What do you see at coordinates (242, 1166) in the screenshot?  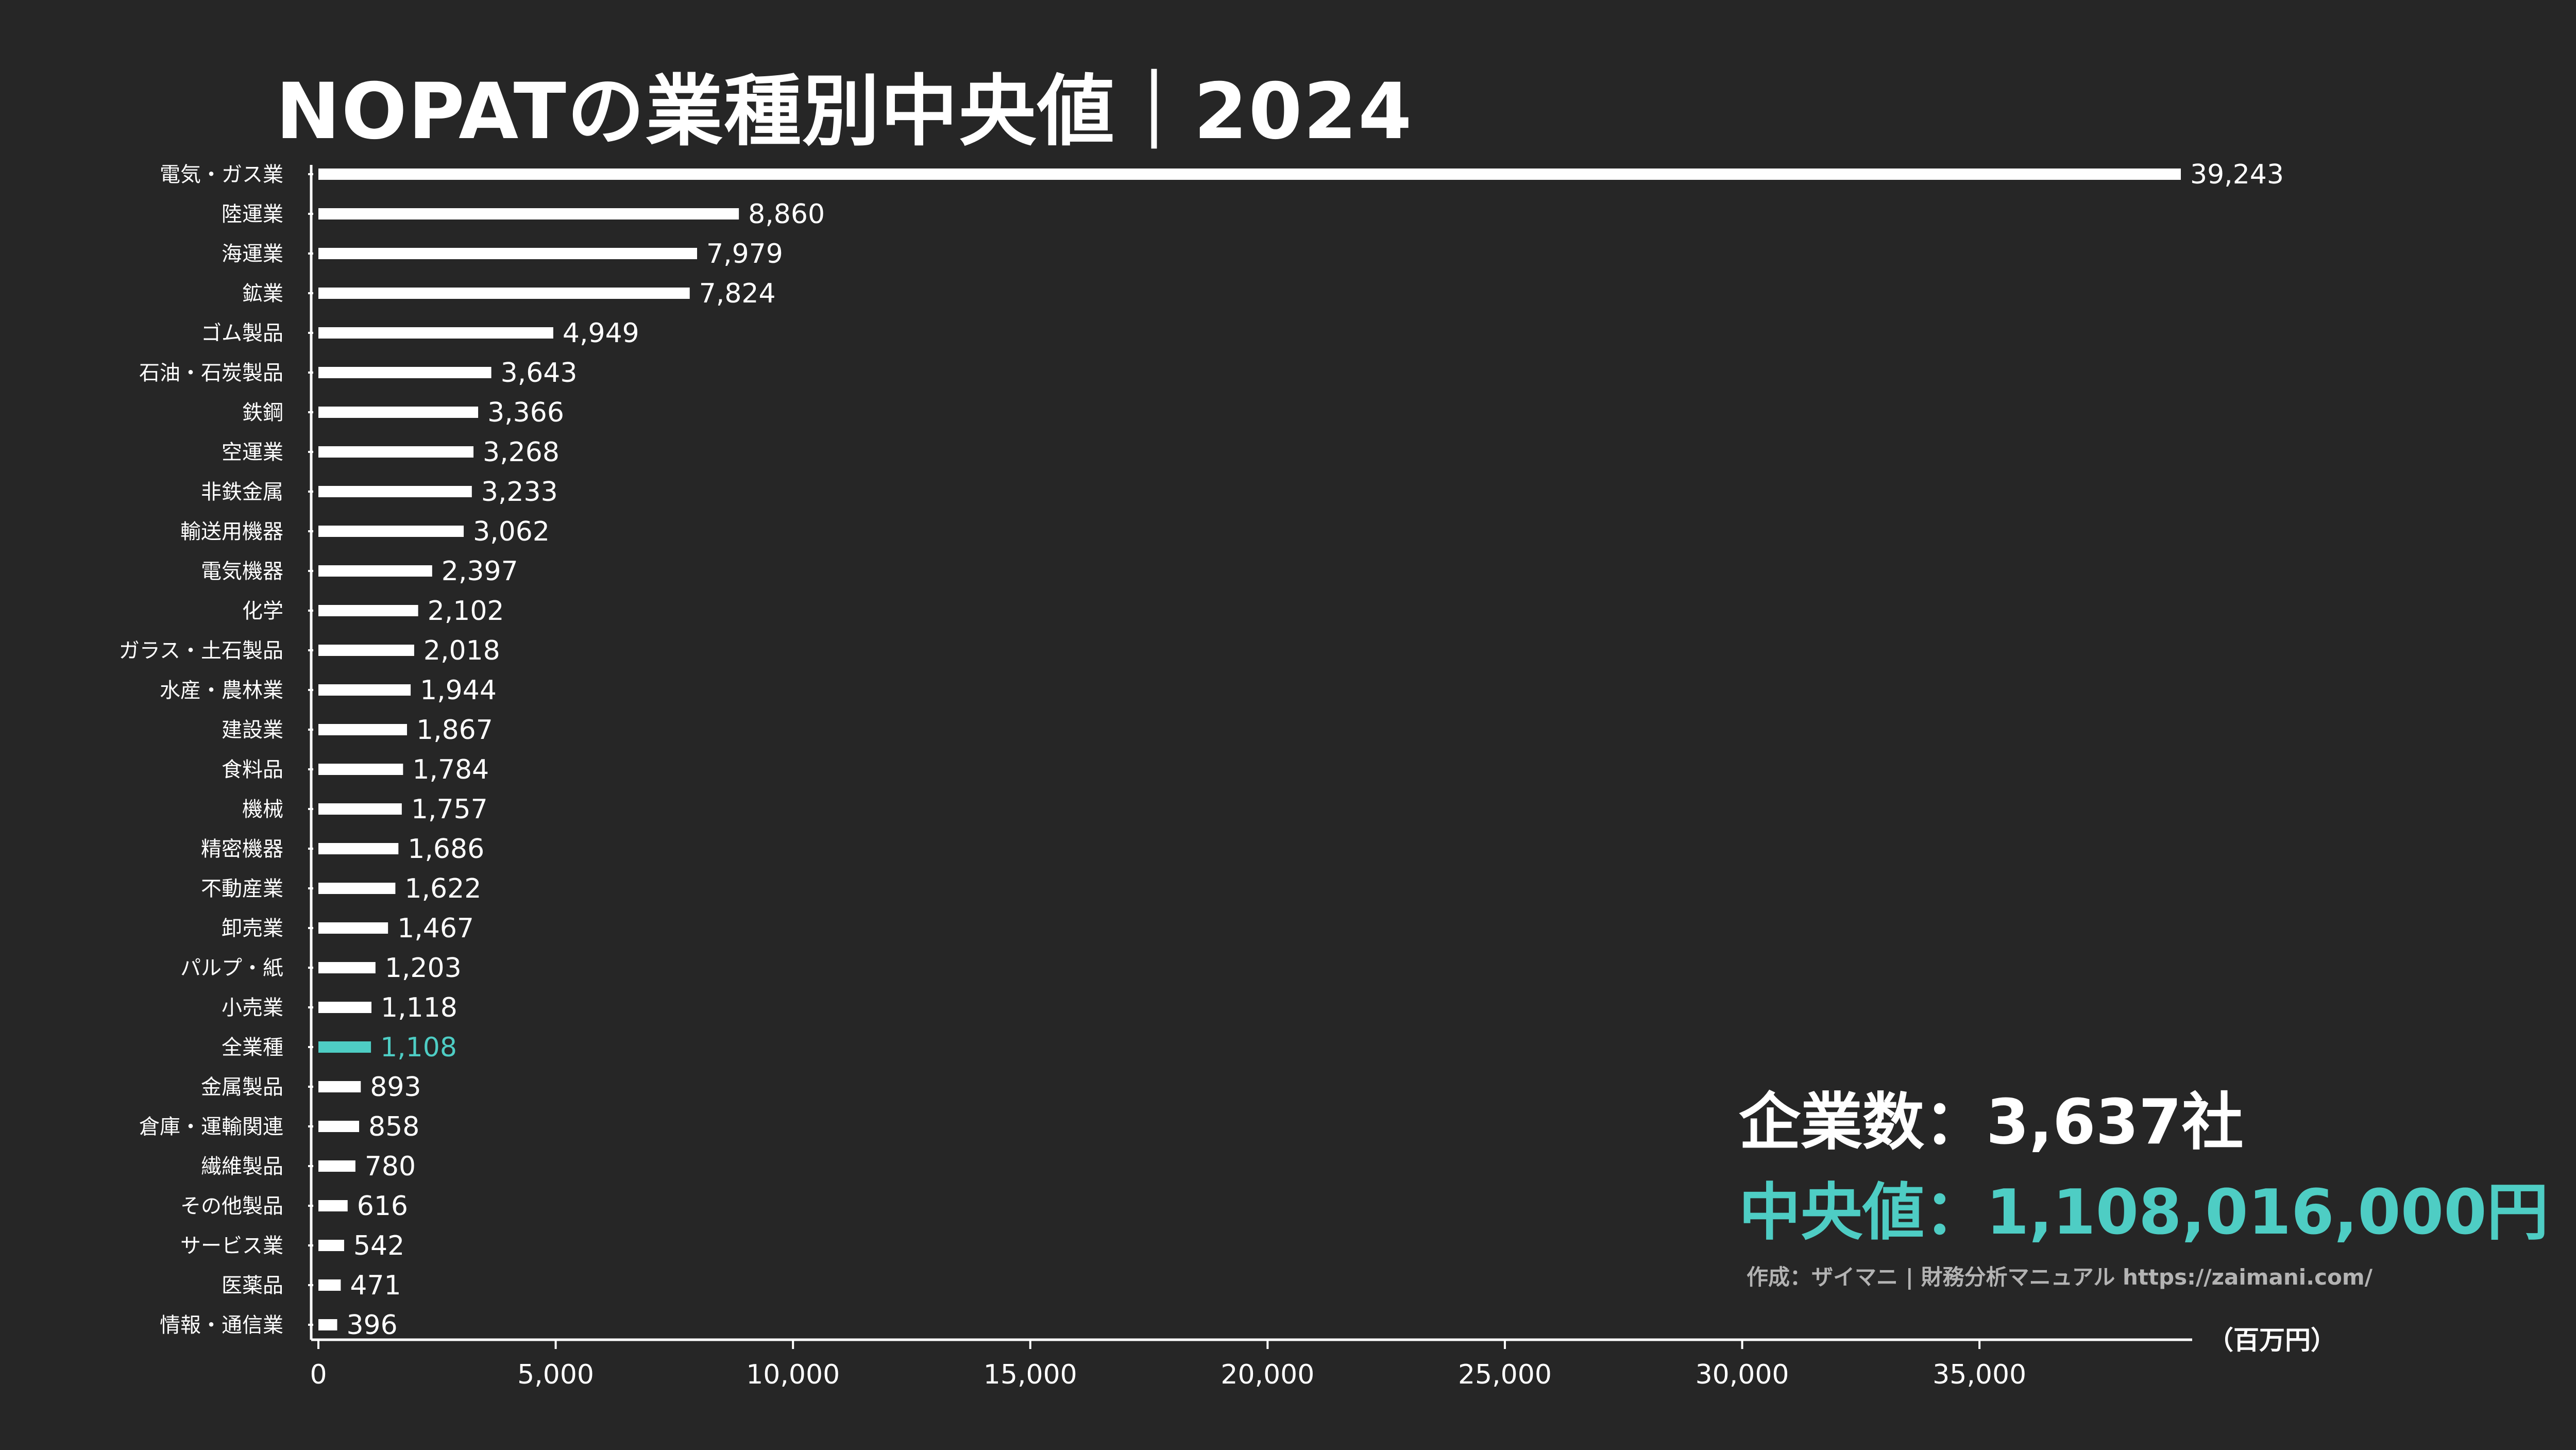 I see `category-label: 繊維製品` at bounding box center [242, 1166].